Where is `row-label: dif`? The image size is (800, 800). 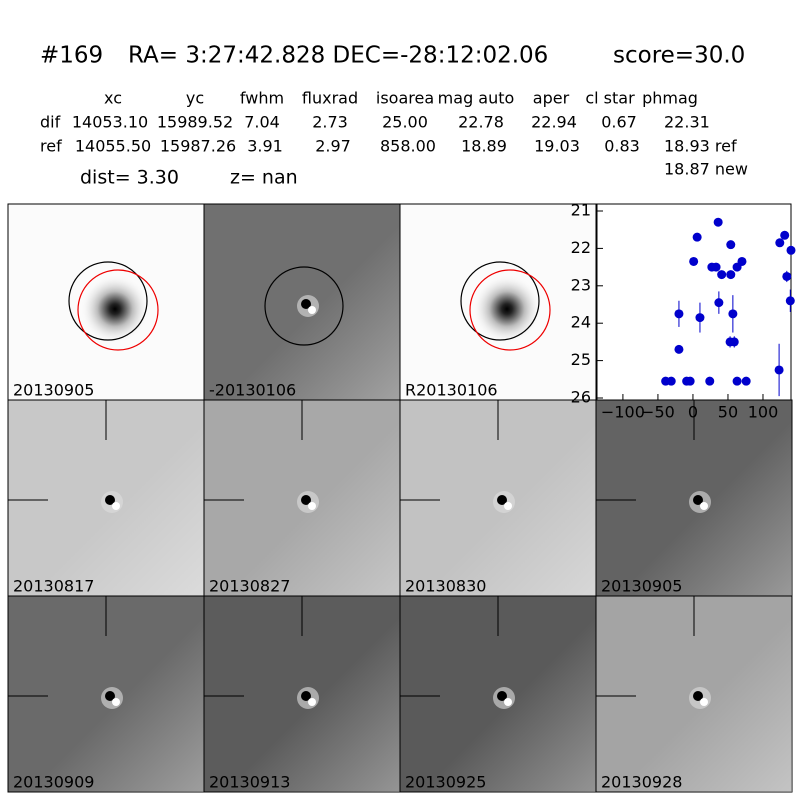 row-label: dif is located at coordinates (50, 122).